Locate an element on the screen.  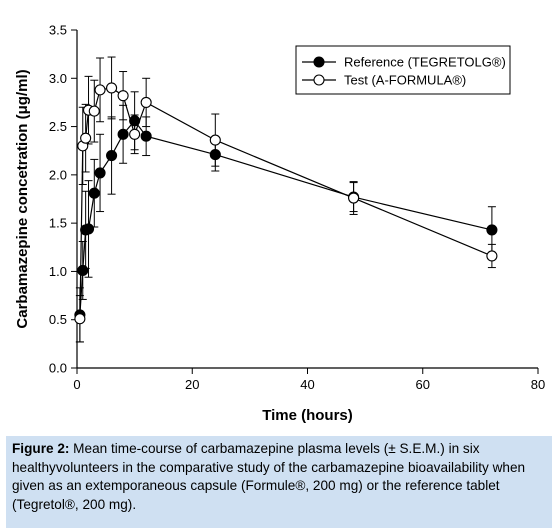
y-tick-label: 2.5 is located at coordinates (58, 126).